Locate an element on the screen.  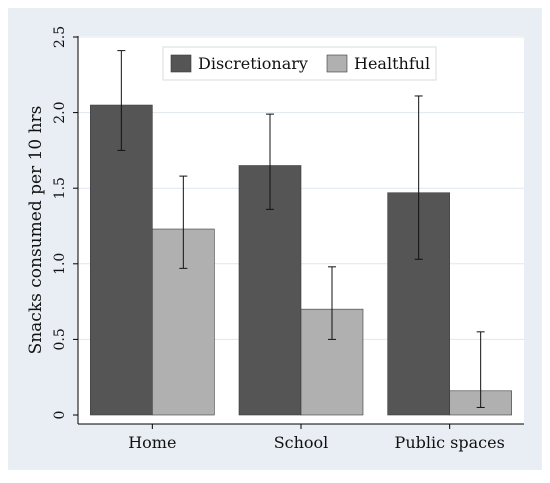
y-tick-label: 2.0 is located at coordinates (60, 112).